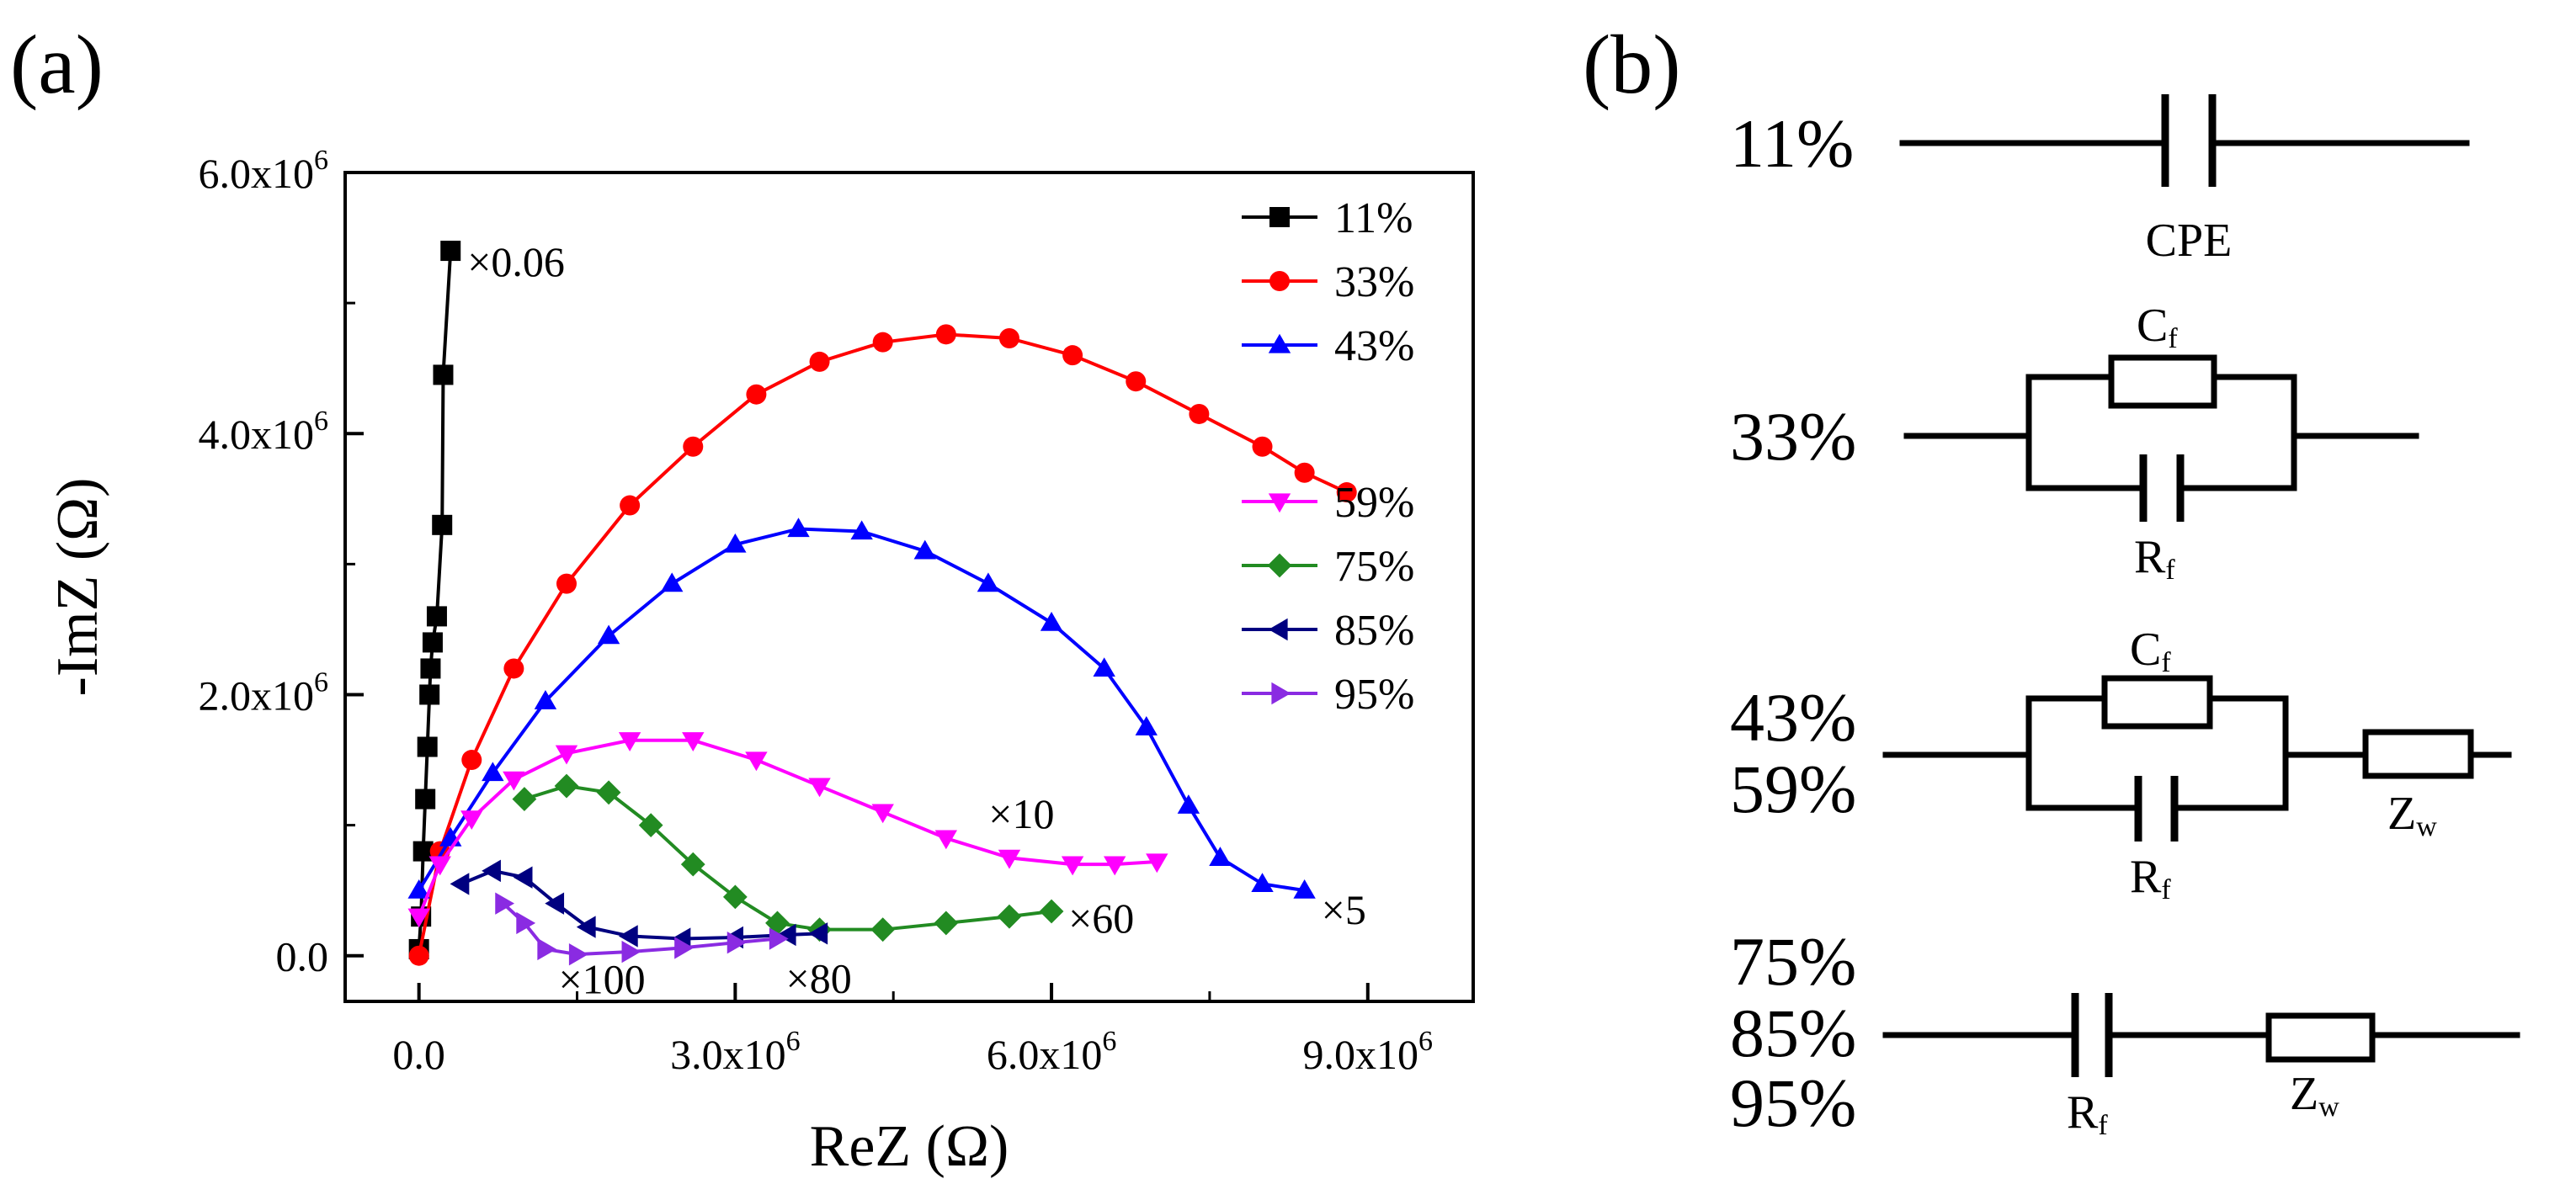  I want to click on circuit-label-75: 75%, so click(1793, 961).